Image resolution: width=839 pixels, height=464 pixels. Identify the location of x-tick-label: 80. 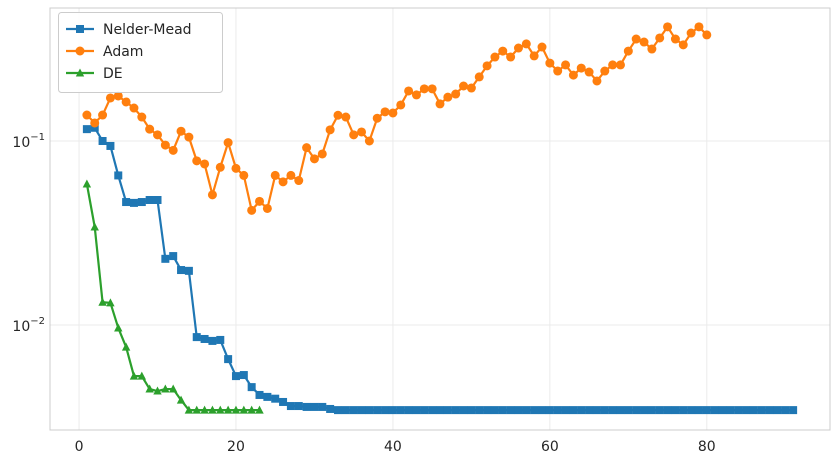
(707, 447).